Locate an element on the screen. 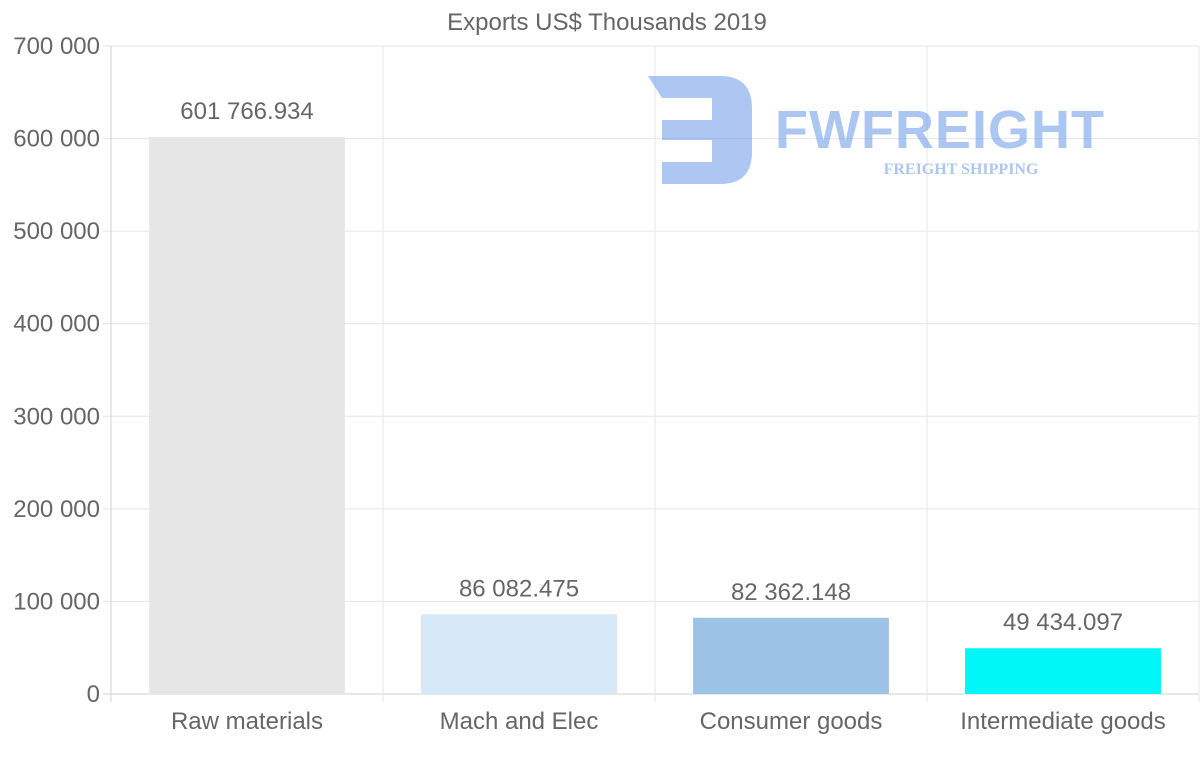 The width and height of the screenshot is (1200, 763). data-label: 49 434.097 is located at coordinates (1063, 622).